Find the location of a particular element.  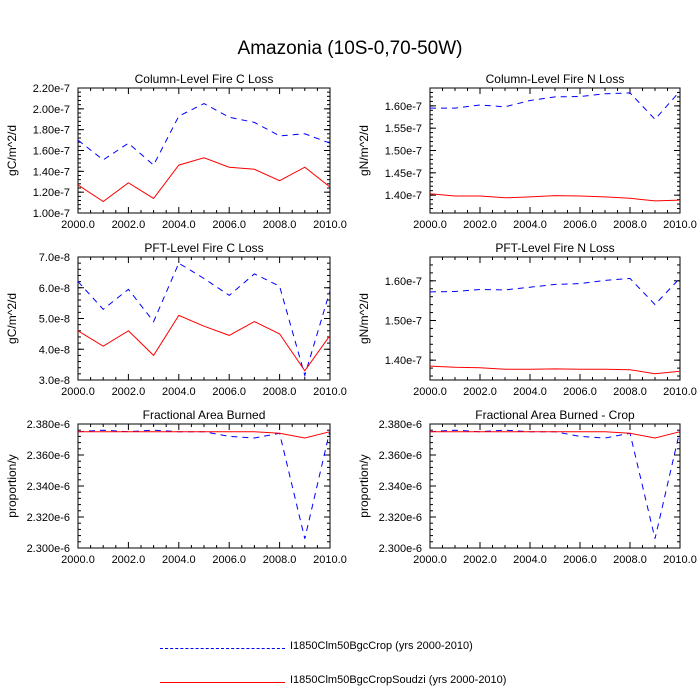

panel-title: PFT-Level Fire C Loss is located at coordinates (203, 248).